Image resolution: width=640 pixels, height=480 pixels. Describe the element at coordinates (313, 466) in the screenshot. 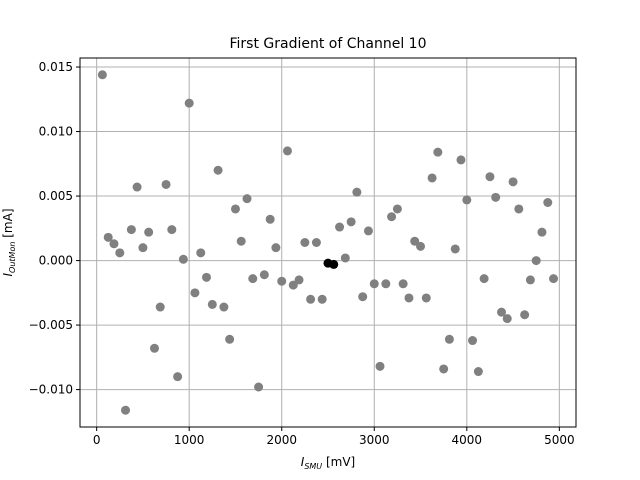

I see `x-axis-label-sub: SMU` at that location.